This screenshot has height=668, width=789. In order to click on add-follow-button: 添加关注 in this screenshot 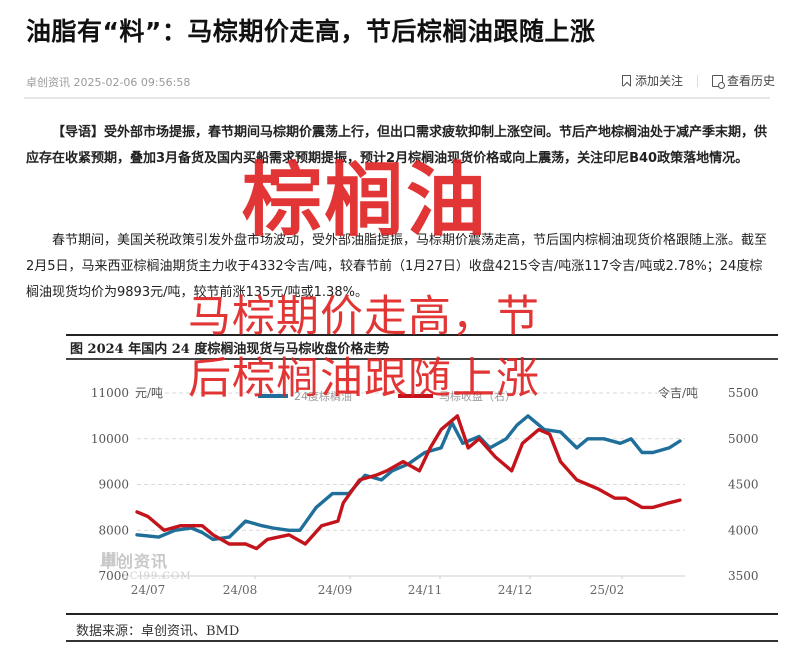, I will do `click(652, 80)`.